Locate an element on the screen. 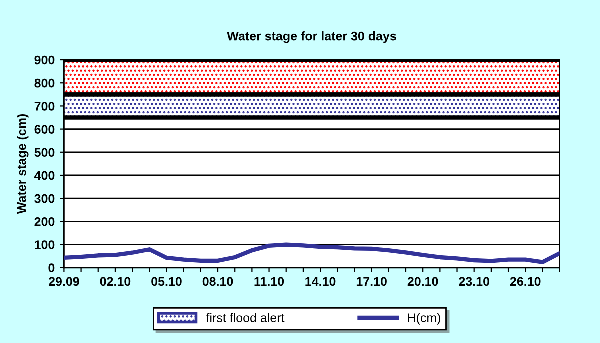 This screenshot has width=600, height=343. y-tick-label: 300 is located at coordinates (44, 199).